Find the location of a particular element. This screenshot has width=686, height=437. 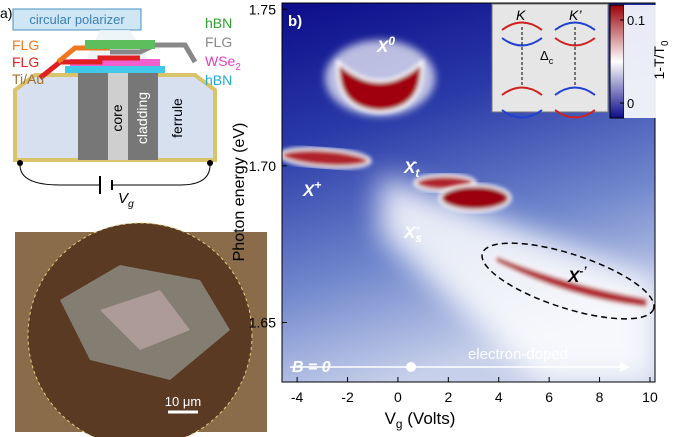

doping-arrowhead is located at coordinates (625, 367).